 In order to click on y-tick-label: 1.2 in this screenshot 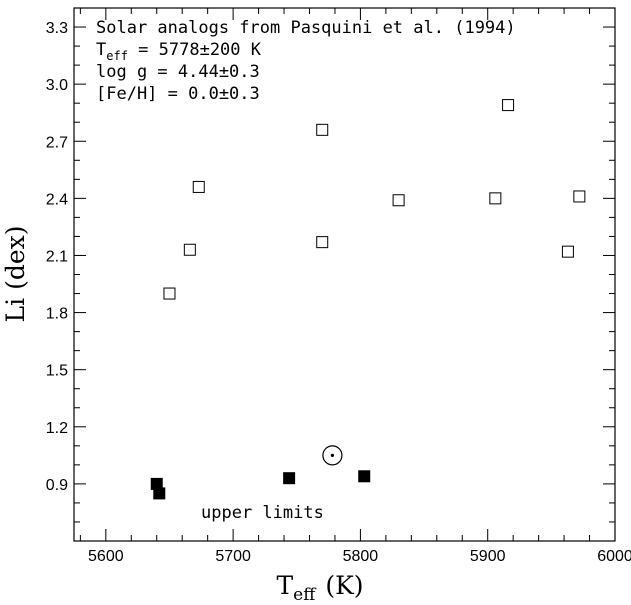, I will do `click(57, 428)`.